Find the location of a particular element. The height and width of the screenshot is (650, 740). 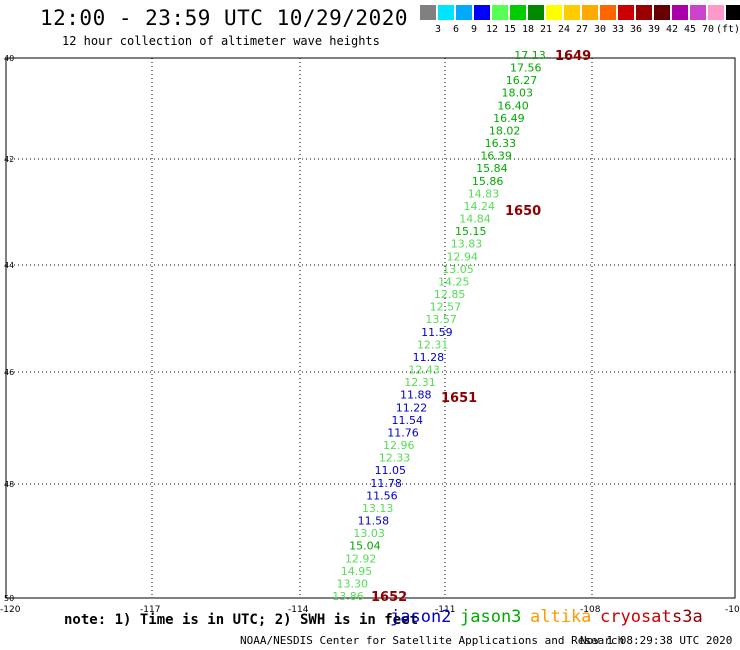

legend-label: 45 is located at coordinates (690, 29).